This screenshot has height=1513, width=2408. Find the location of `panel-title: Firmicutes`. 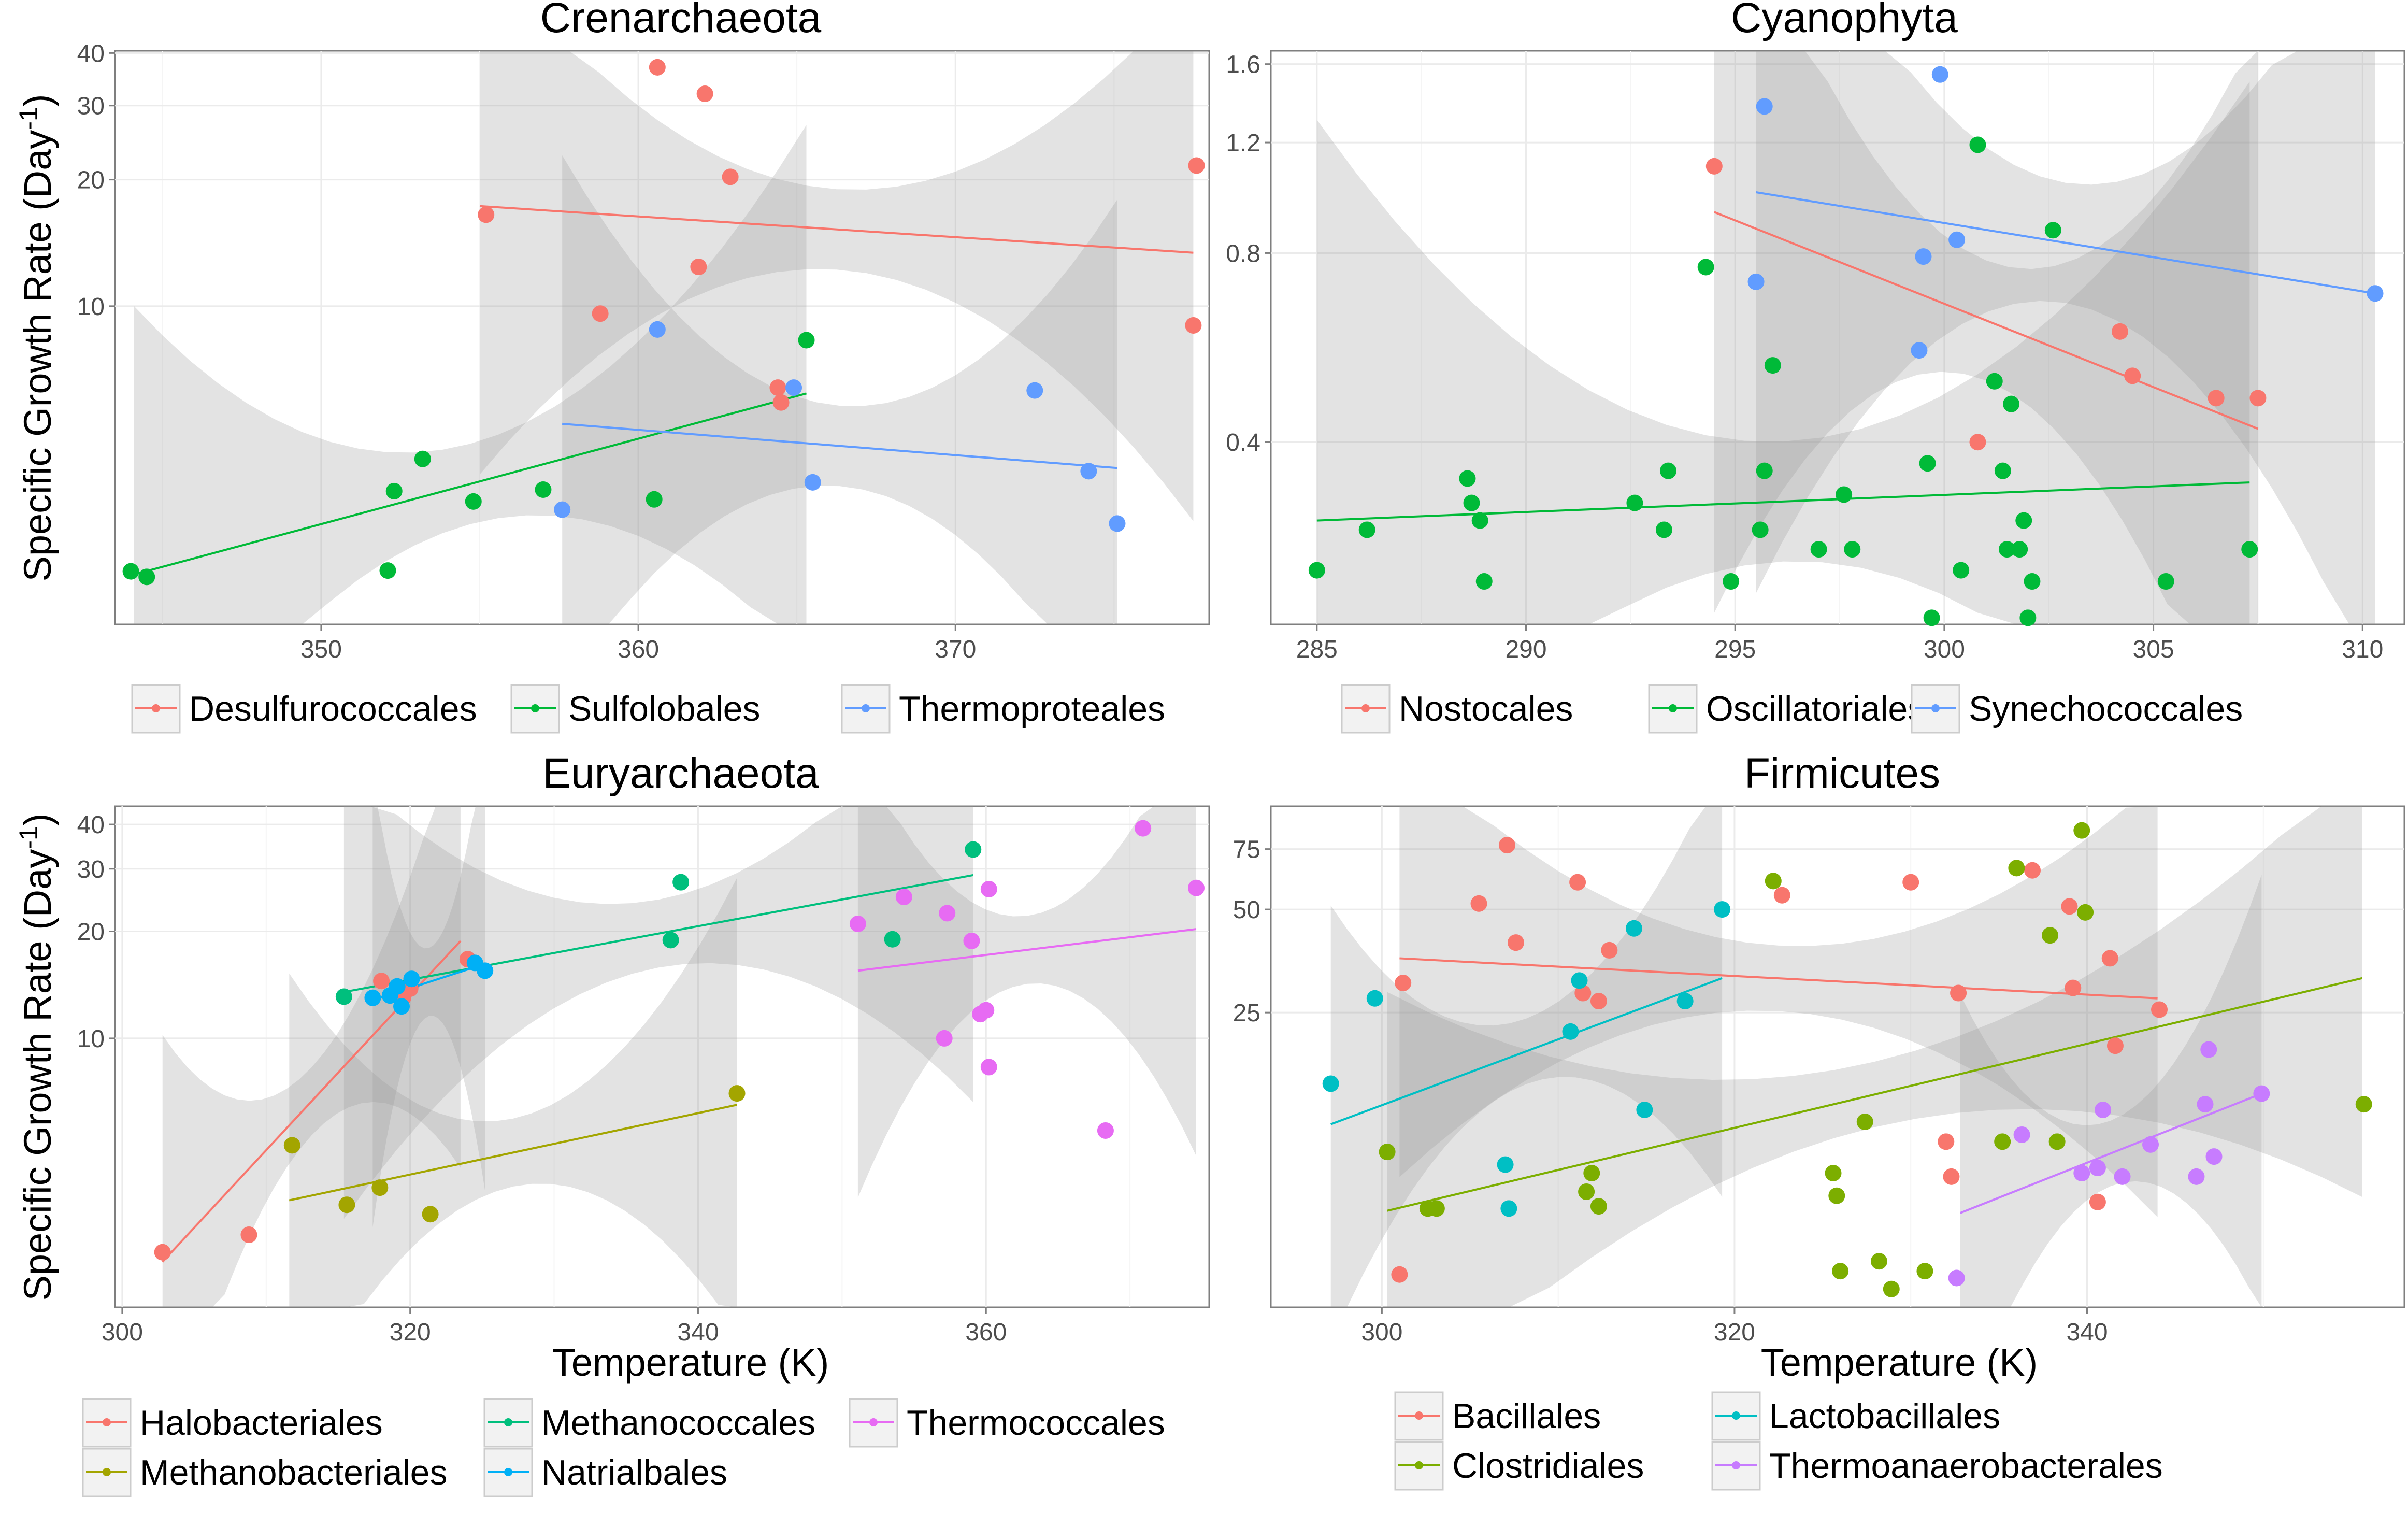

panel-title: Firmicutes is located at coordinates (1842, 773).